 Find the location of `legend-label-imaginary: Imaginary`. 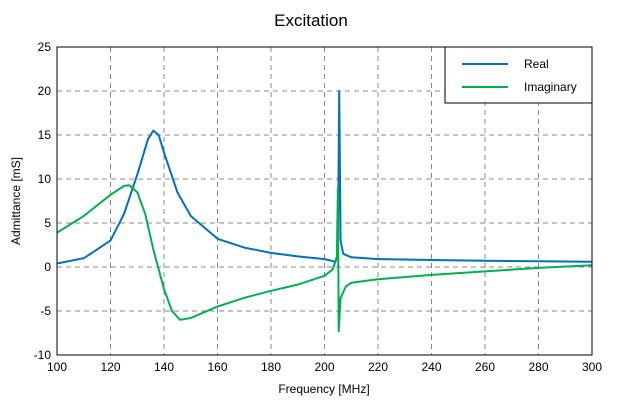

legend-label-imaginary: Imaginary is located at coordinates (550, 87).